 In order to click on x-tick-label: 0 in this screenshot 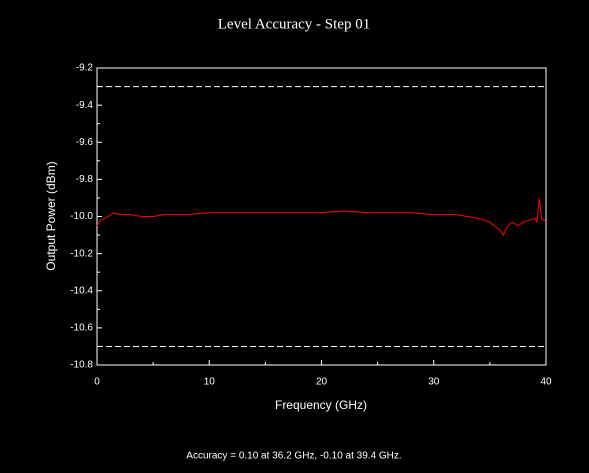, I will do `click(97, 382)`.